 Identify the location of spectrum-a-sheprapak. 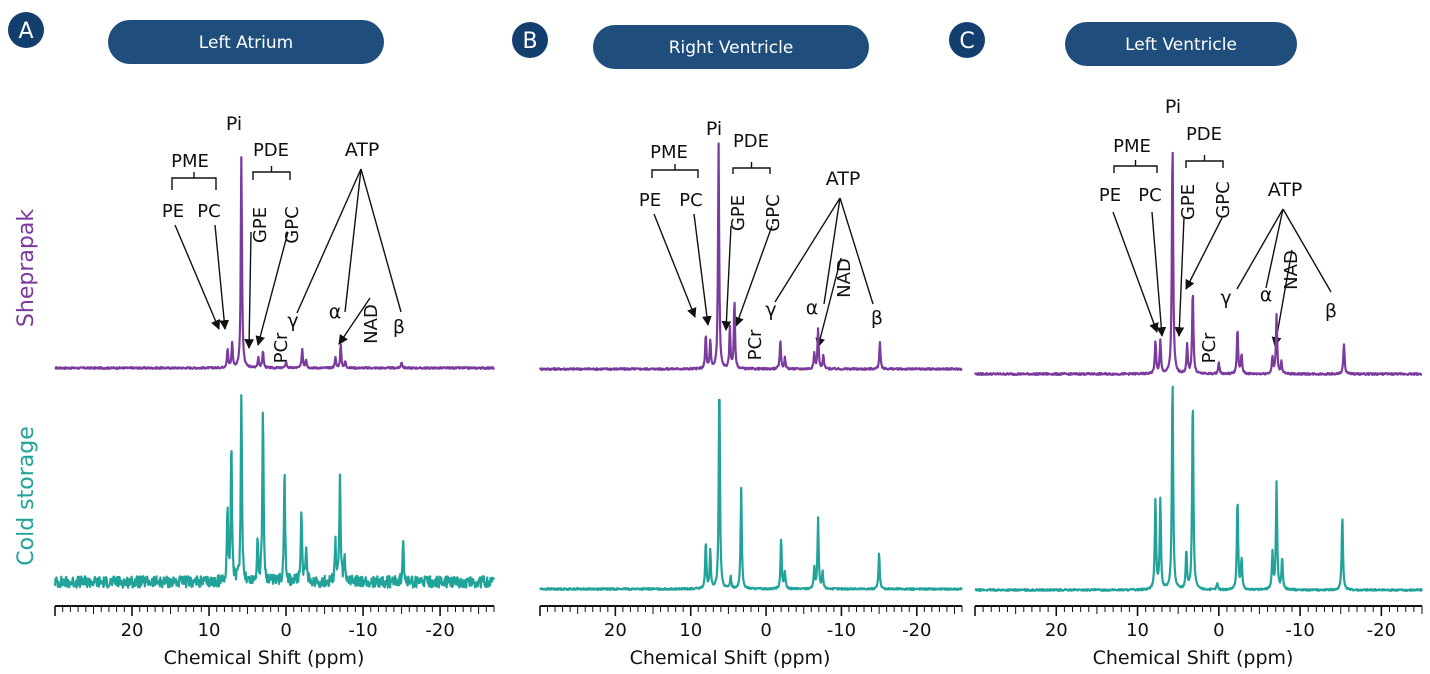
(274, 263).